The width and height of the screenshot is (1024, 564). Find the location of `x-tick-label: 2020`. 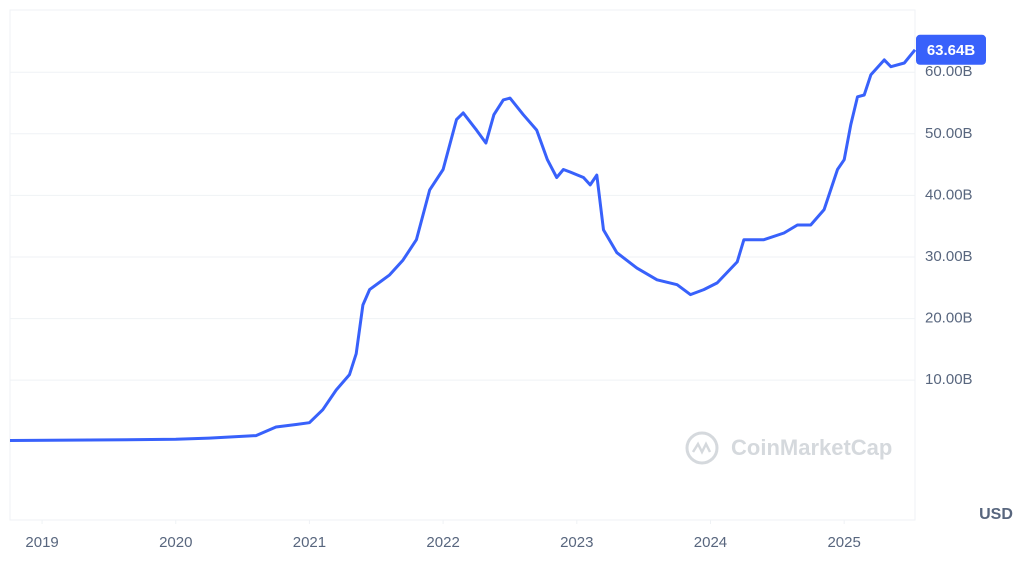

x-tick-label: 2020 is located at coordinates (175, 542).